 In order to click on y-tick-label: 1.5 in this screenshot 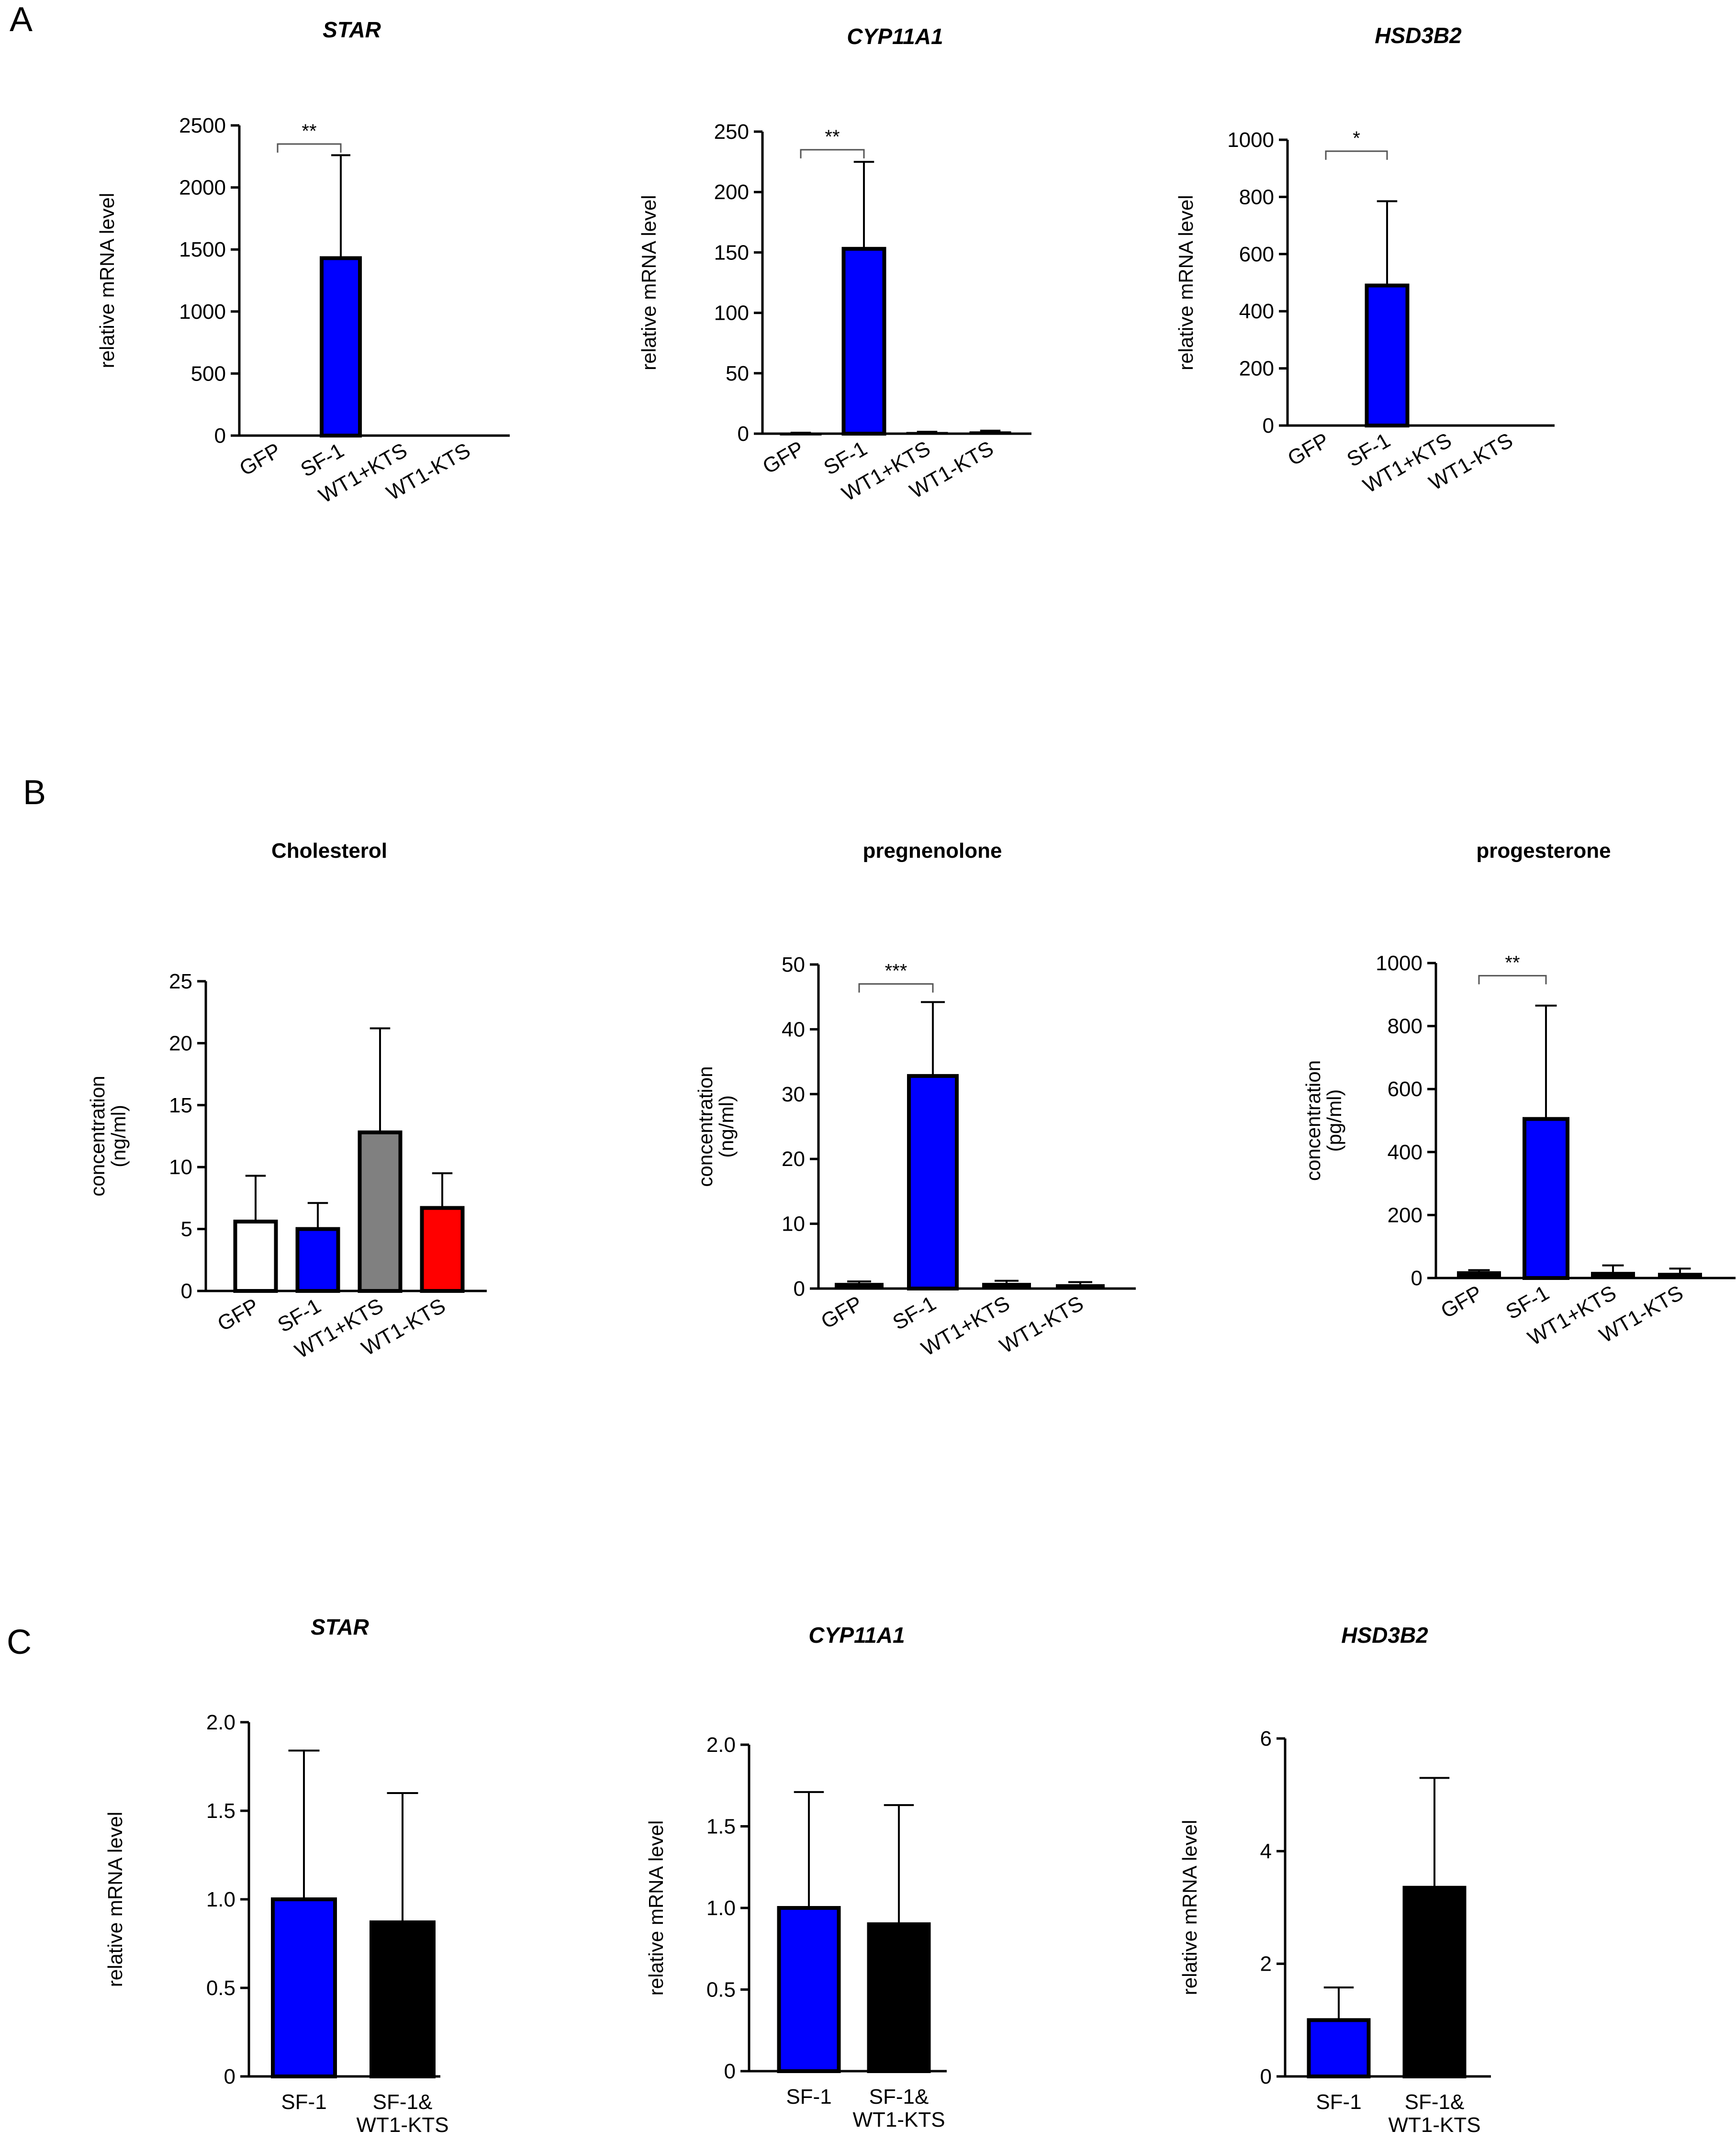, I will do `click(721, 1827)`.